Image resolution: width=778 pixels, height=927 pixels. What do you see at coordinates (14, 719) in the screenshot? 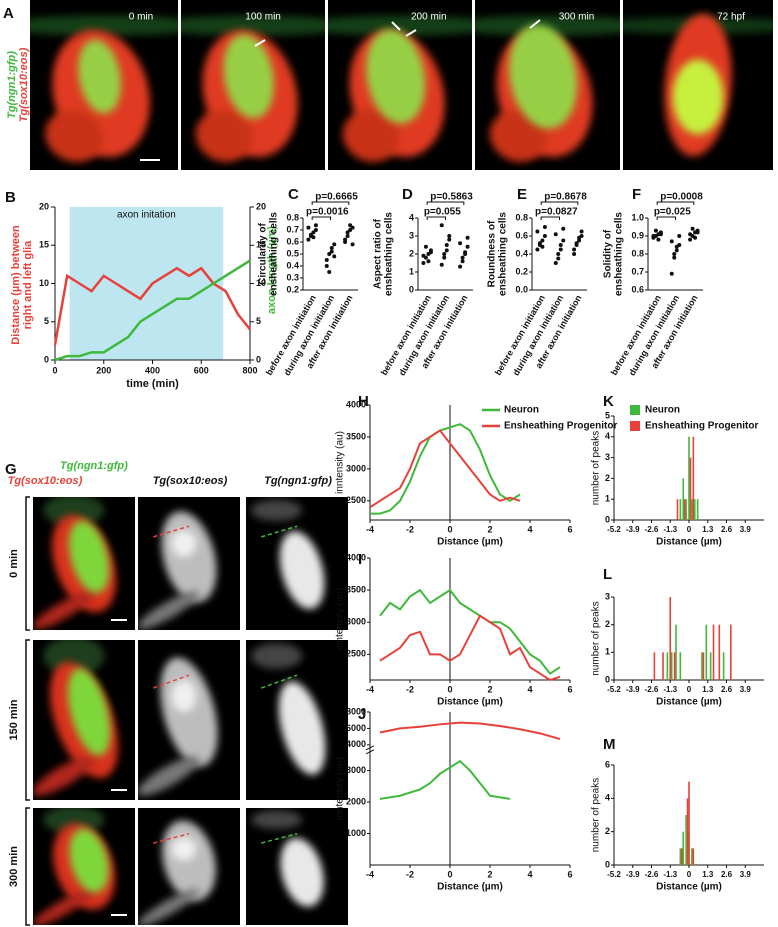
I see `row-label: 150 min` at bounding box center [14, 719].